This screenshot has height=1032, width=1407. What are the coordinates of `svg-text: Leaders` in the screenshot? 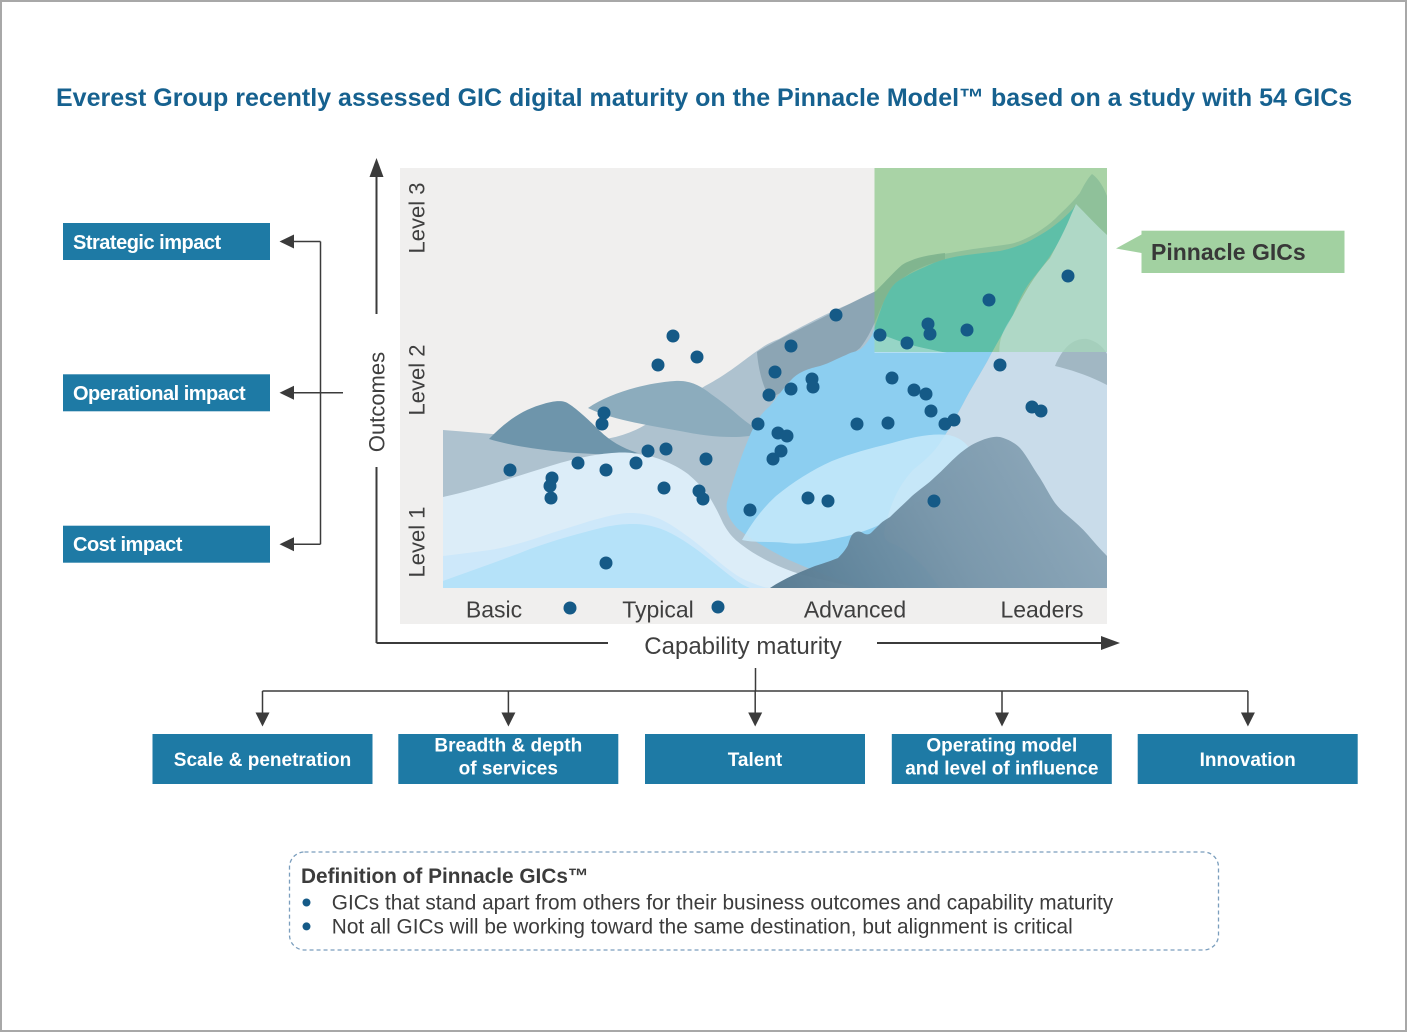 It's located at (1041, 610).